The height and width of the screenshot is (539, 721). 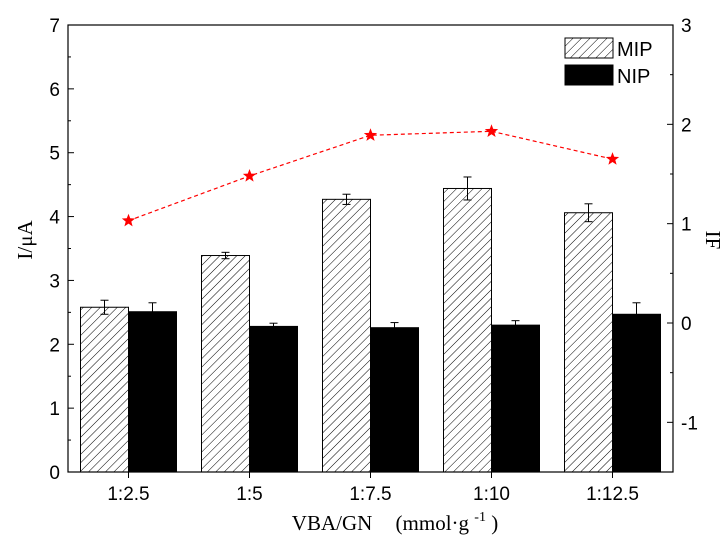 What do you see at coordinates (686, 125) in the screenshot?
I see `y2-tick-label: 2` at bounding box center [686, 125].